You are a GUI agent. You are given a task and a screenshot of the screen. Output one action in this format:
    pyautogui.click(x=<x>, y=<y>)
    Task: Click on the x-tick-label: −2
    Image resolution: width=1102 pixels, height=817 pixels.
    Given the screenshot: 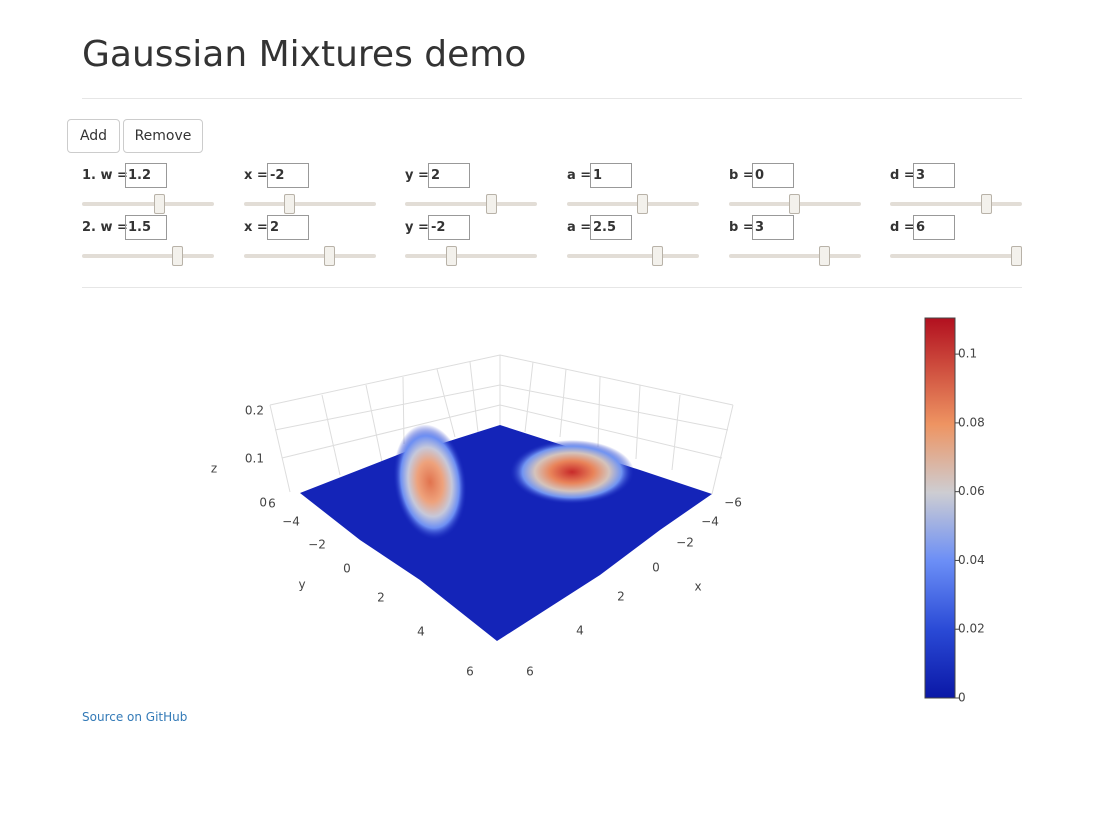 What is the action you would take?
    pyautogui.click(x=685, y=543)
    